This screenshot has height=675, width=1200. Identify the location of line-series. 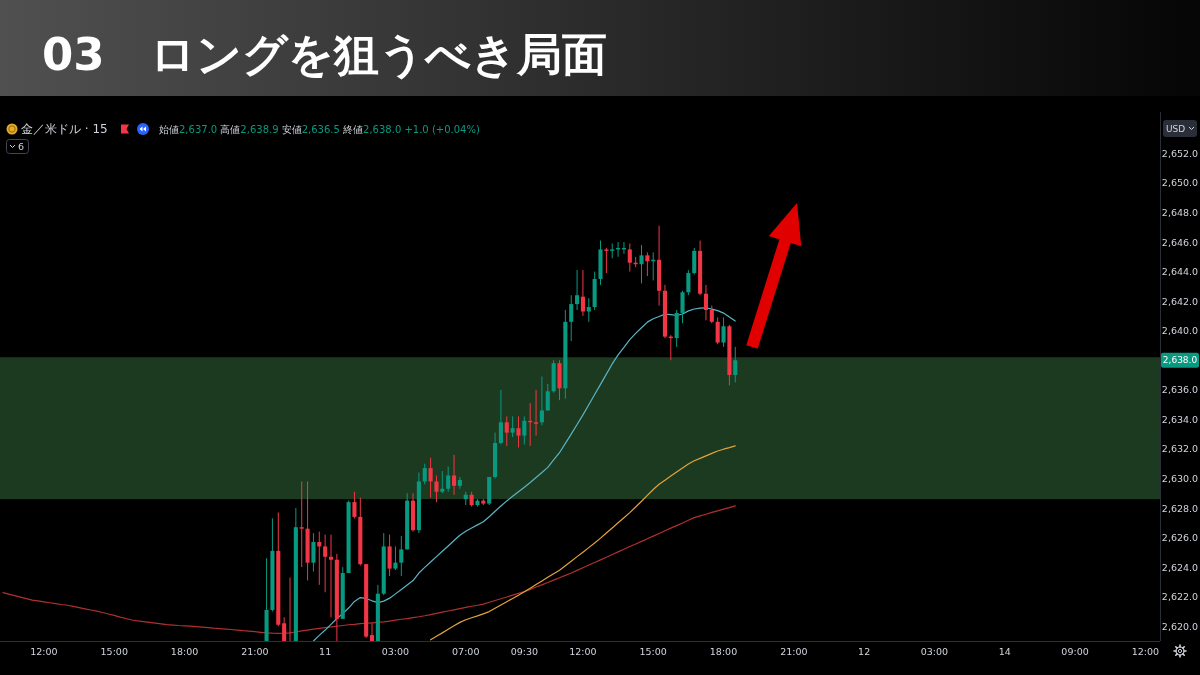
(583, 543).